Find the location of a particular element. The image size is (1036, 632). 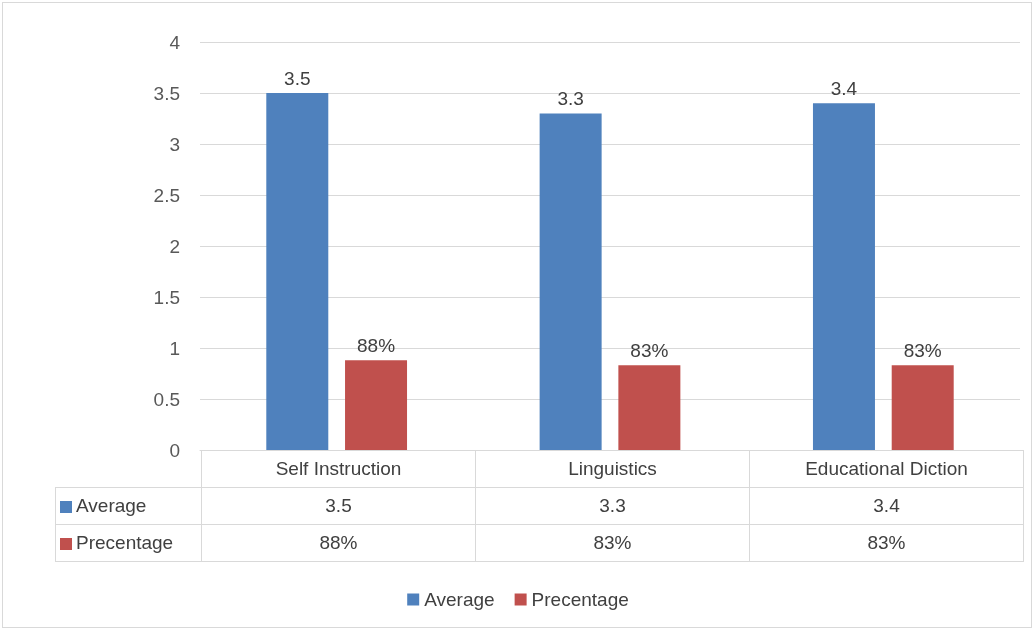

text: Precentage is located at coordinates (125, 542).